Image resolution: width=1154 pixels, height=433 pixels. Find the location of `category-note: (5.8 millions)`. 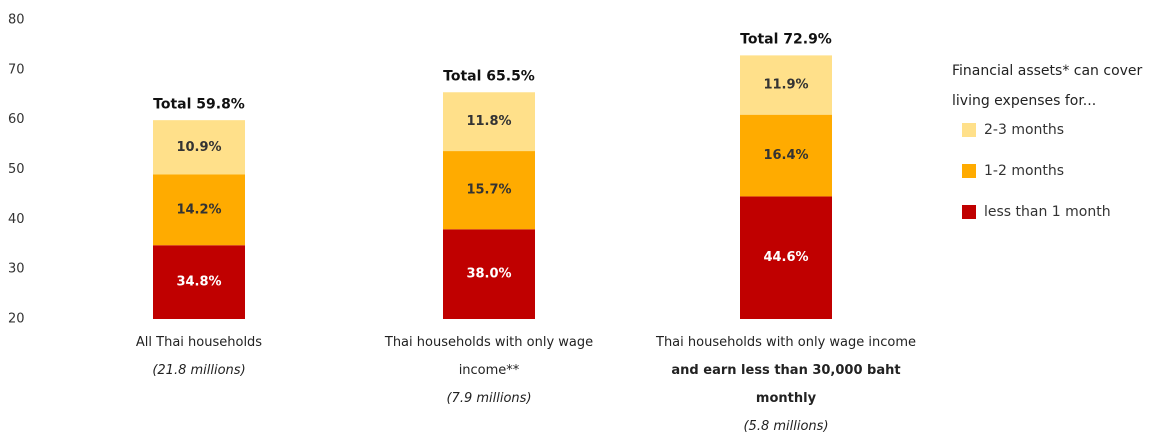

category-note: (5.8 millions) is located at coordinates (786, 426).